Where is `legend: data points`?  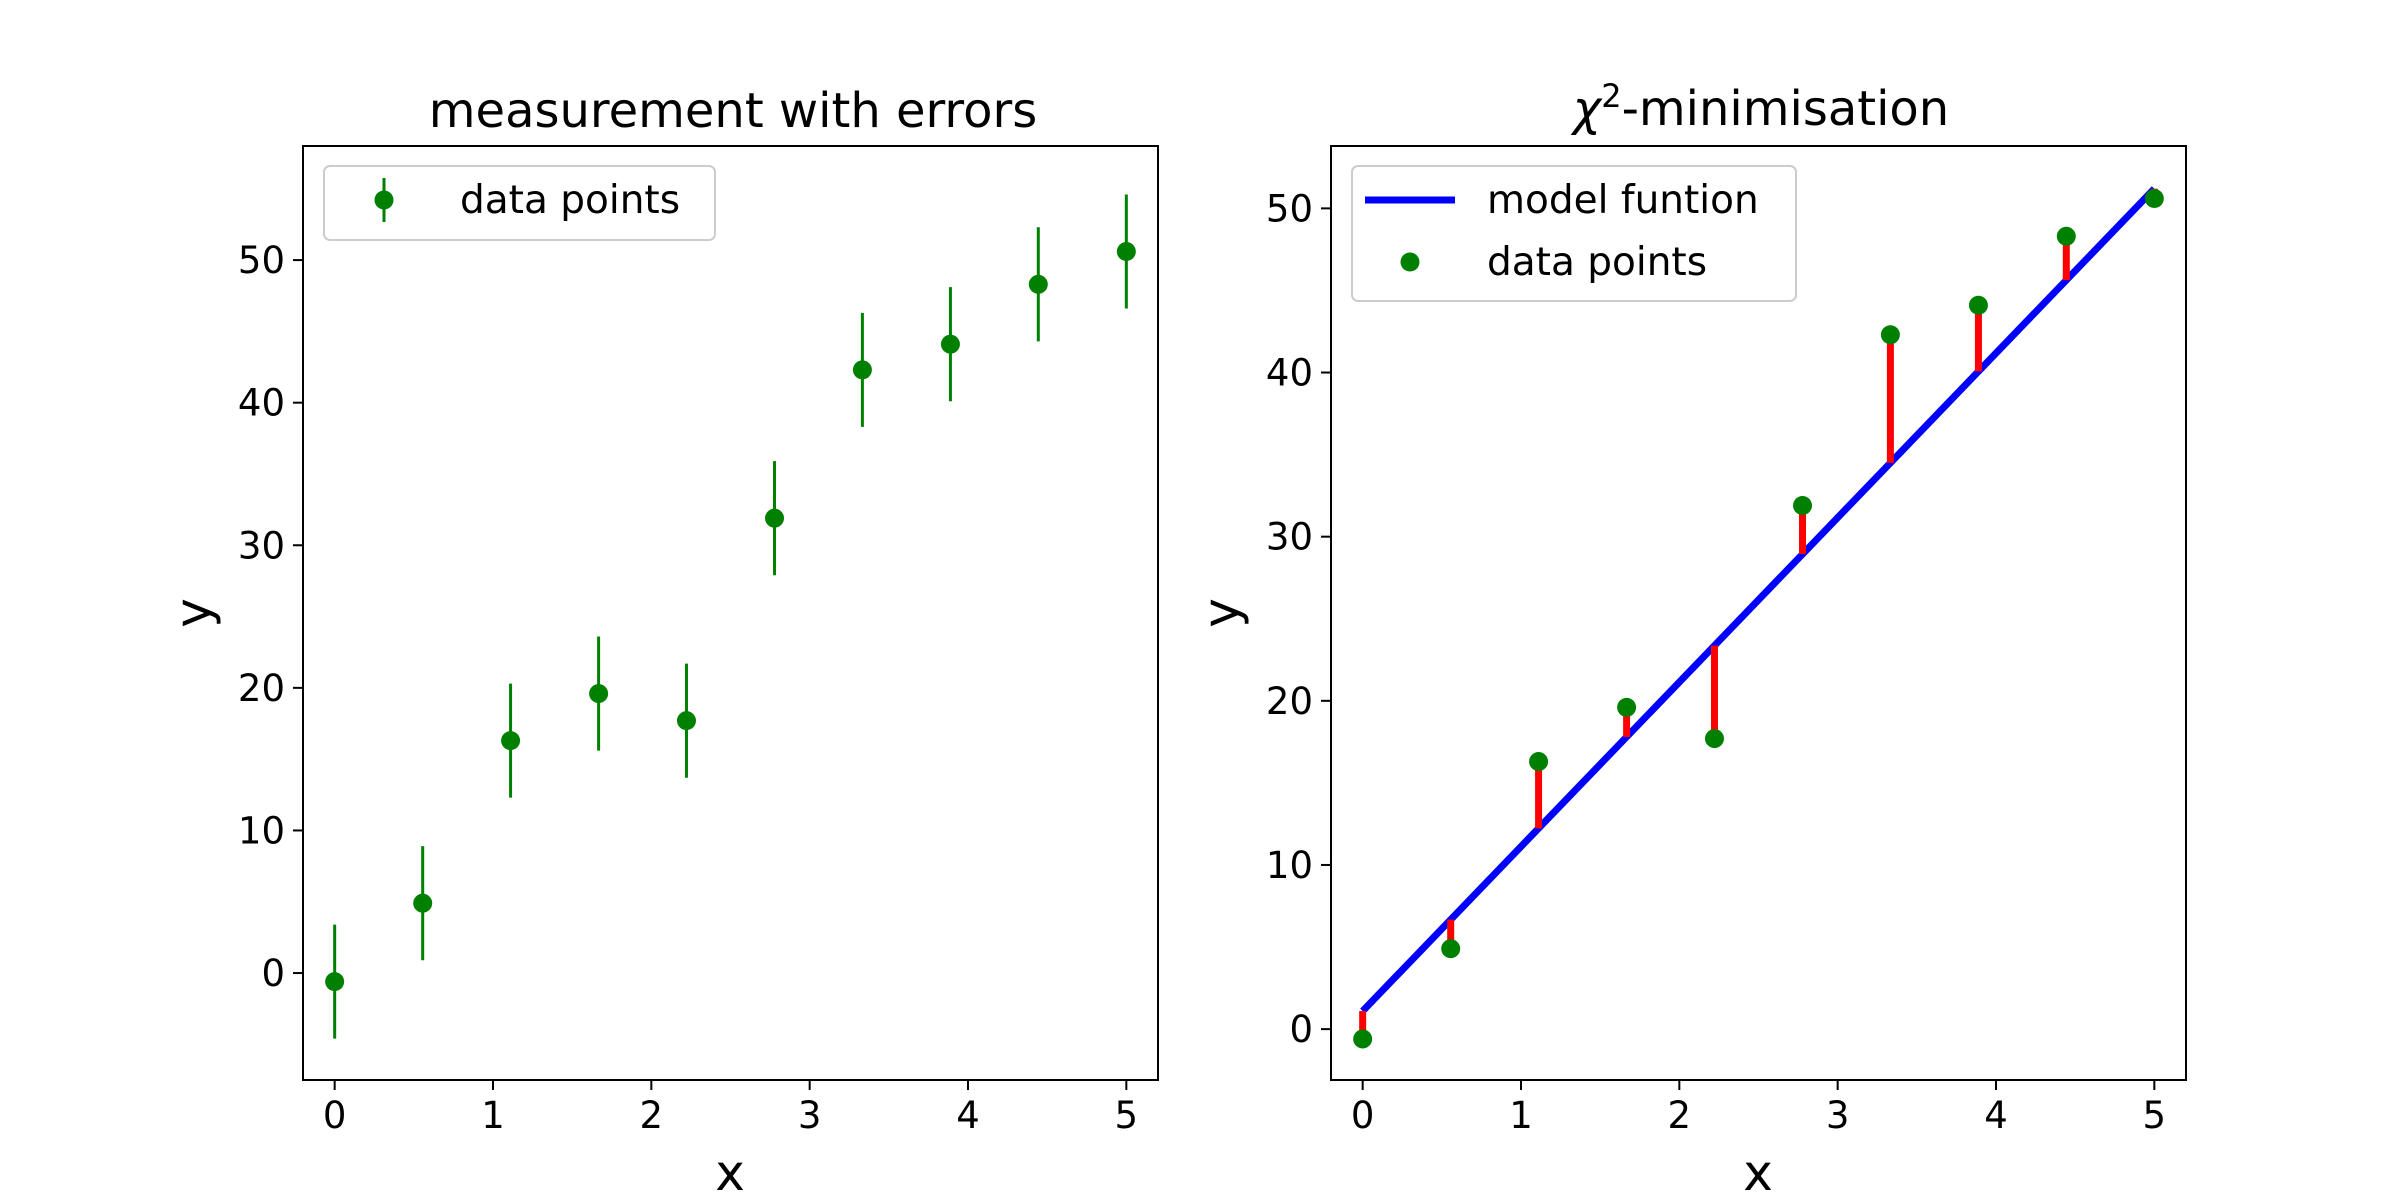 legend: data points is located at coordinates (519, 203).